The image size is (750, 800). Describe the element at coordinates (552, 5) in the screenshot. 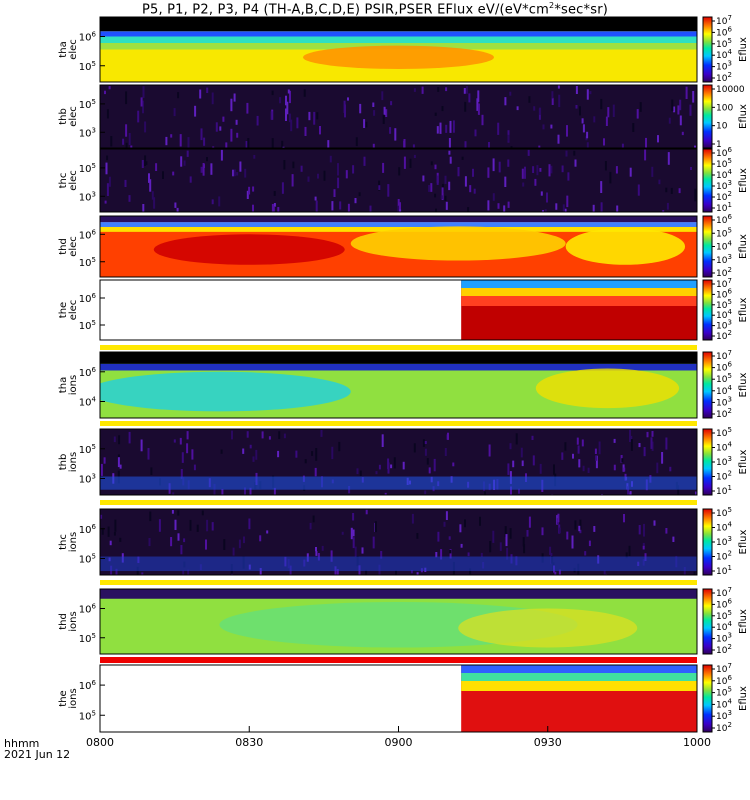

I see `title-superscript: 2` at that location.